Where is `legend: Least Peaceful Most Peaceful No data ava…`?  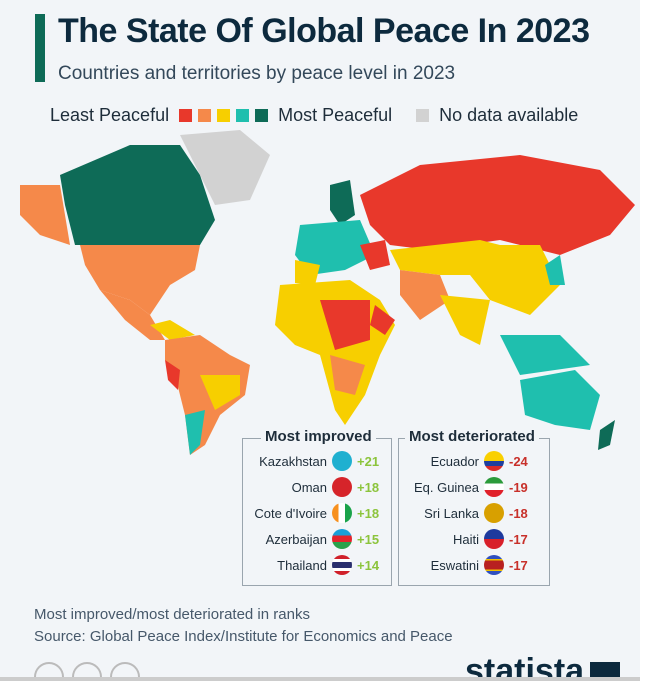 legend: Least Peaceful Most Peaceful No data ava… is located at coordinates (314, 115).